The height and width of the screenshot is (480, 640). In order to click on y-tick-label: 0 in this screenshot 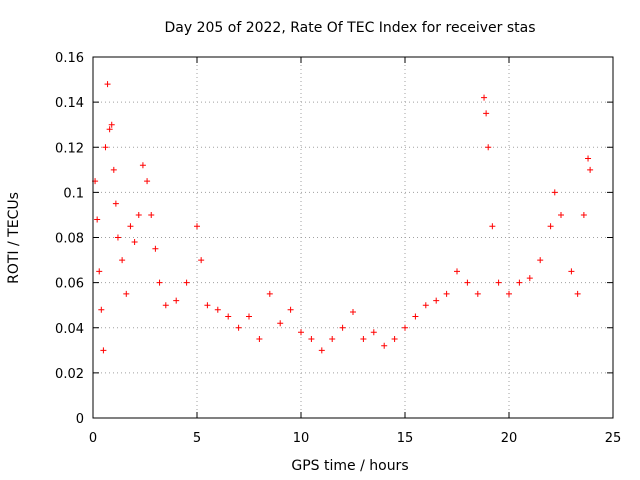, I will do `click(80, 419)`.